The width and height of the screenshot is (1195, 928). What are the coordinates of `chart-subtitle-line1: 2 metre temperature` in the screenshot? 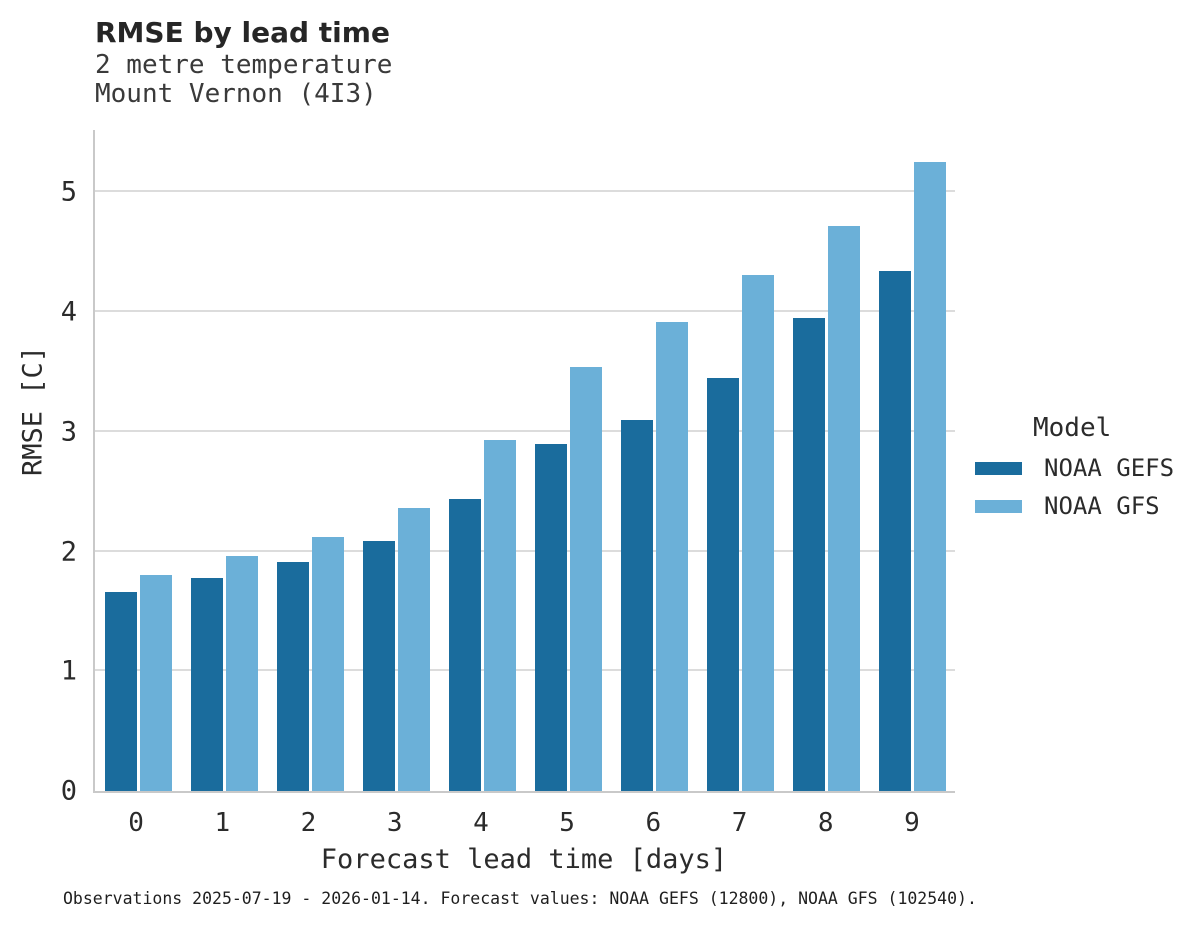 It's located at (244, 65).